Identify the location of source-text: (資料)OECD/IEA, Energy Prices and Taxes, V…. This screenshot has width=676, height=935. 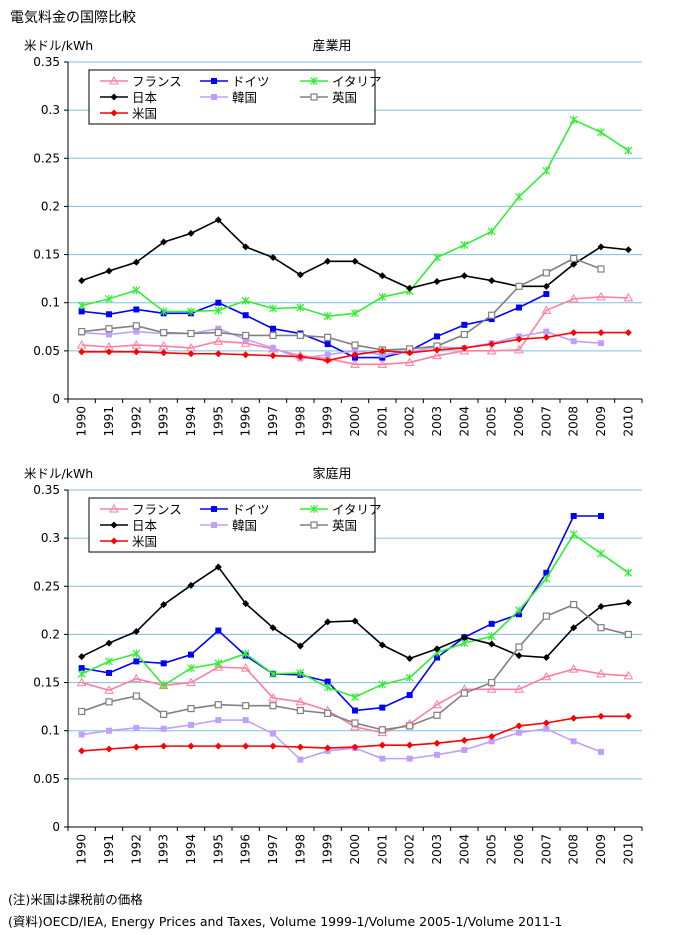
(285, 921).